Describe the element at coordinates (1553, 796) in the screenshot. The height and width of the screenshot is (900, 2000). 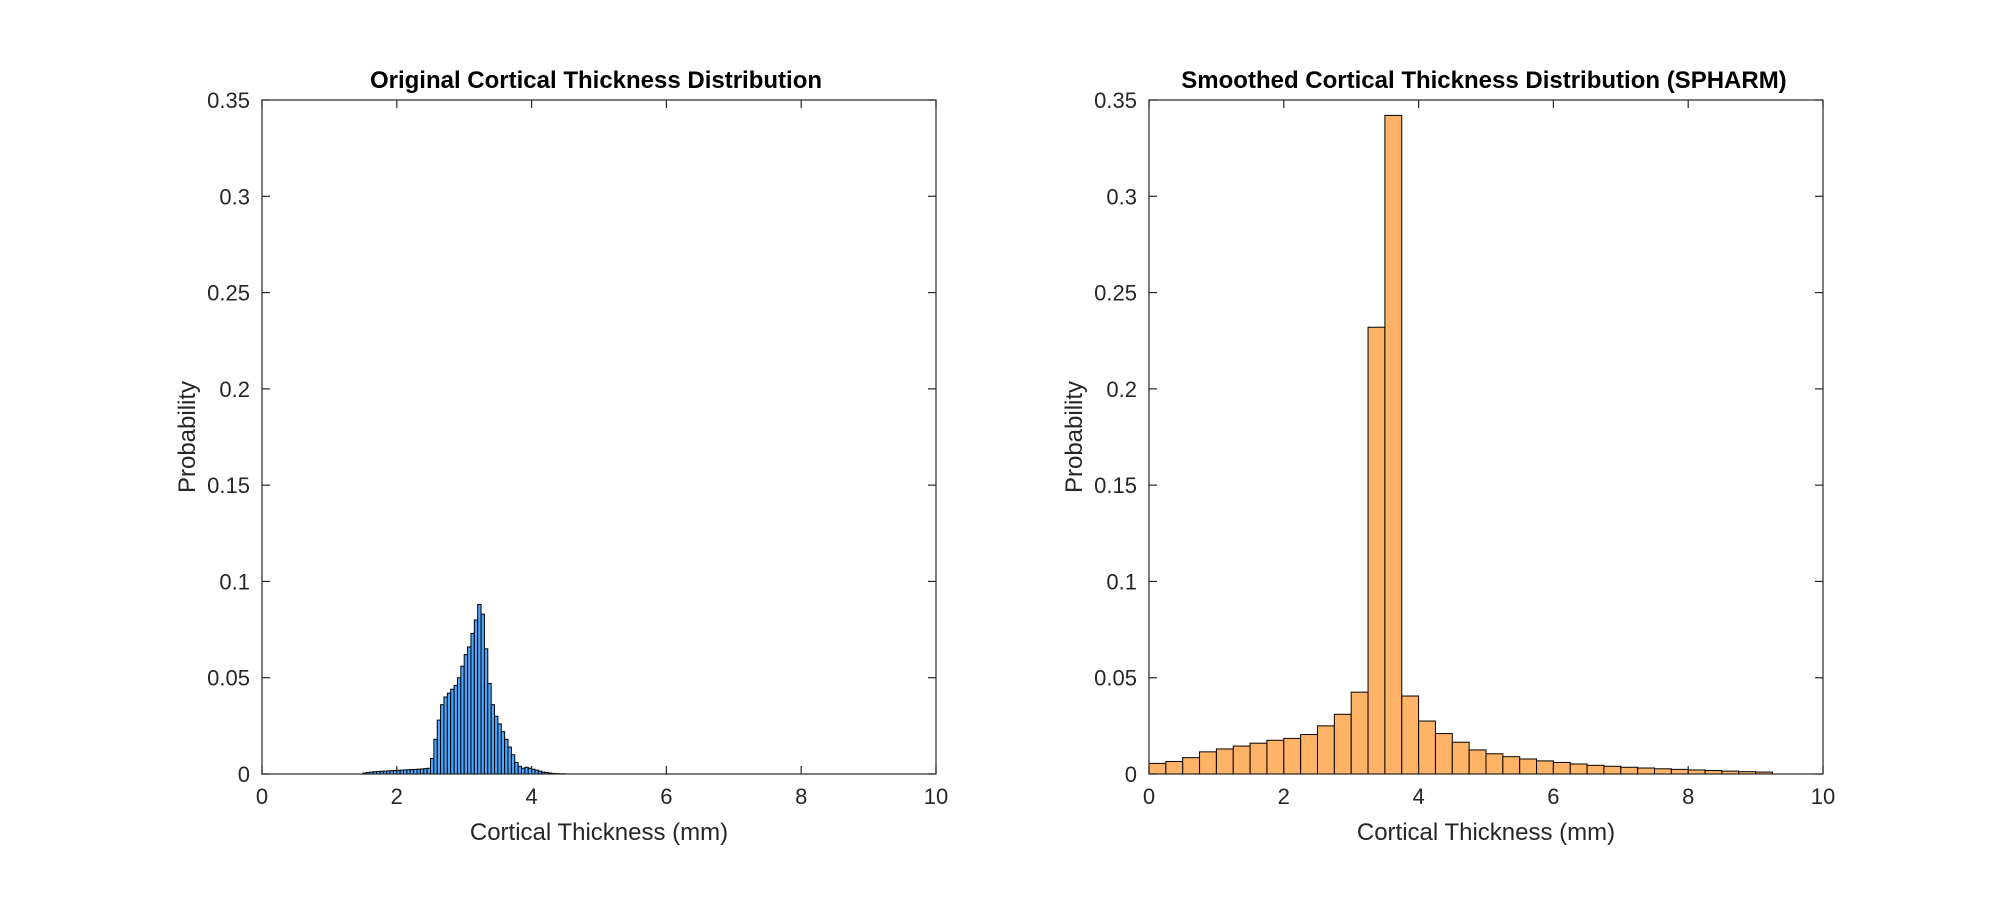
I see `x-tick-label: 6` at that location.